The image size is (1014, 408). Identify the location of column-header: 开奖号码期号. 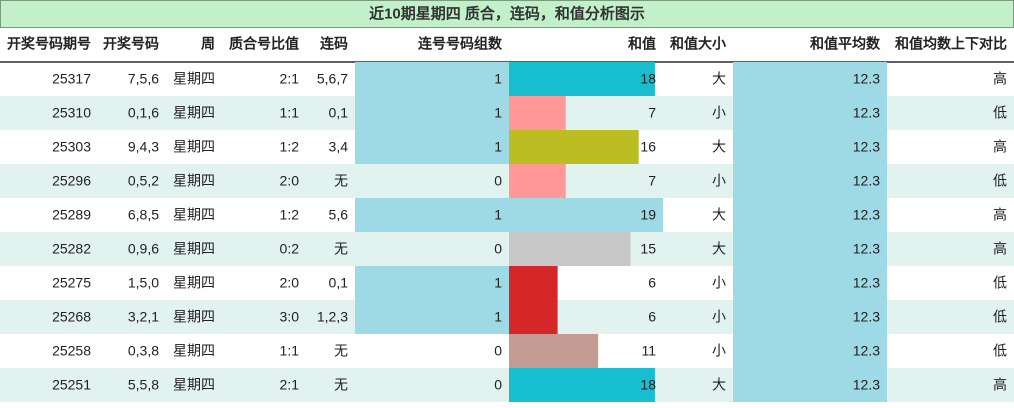
(49, 44).